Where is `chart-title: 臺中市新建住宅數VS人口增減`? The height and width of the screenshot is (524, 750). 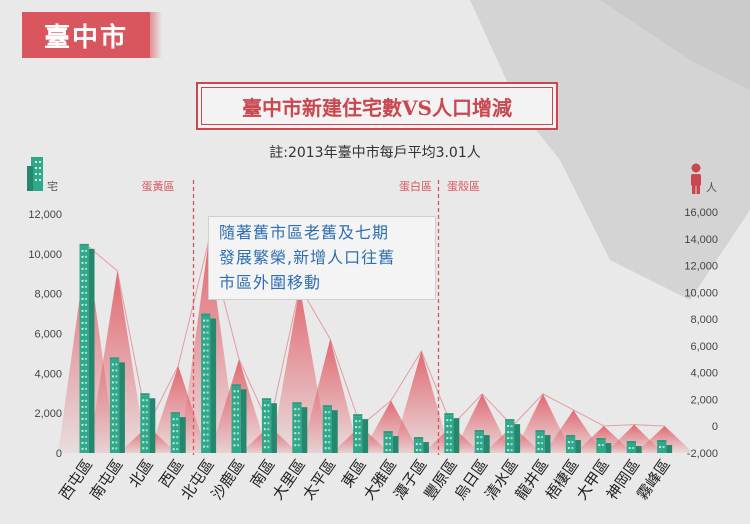 chart-title: 臺中市新建住宅數VS人口增減 is located at coordinates (377, 107).